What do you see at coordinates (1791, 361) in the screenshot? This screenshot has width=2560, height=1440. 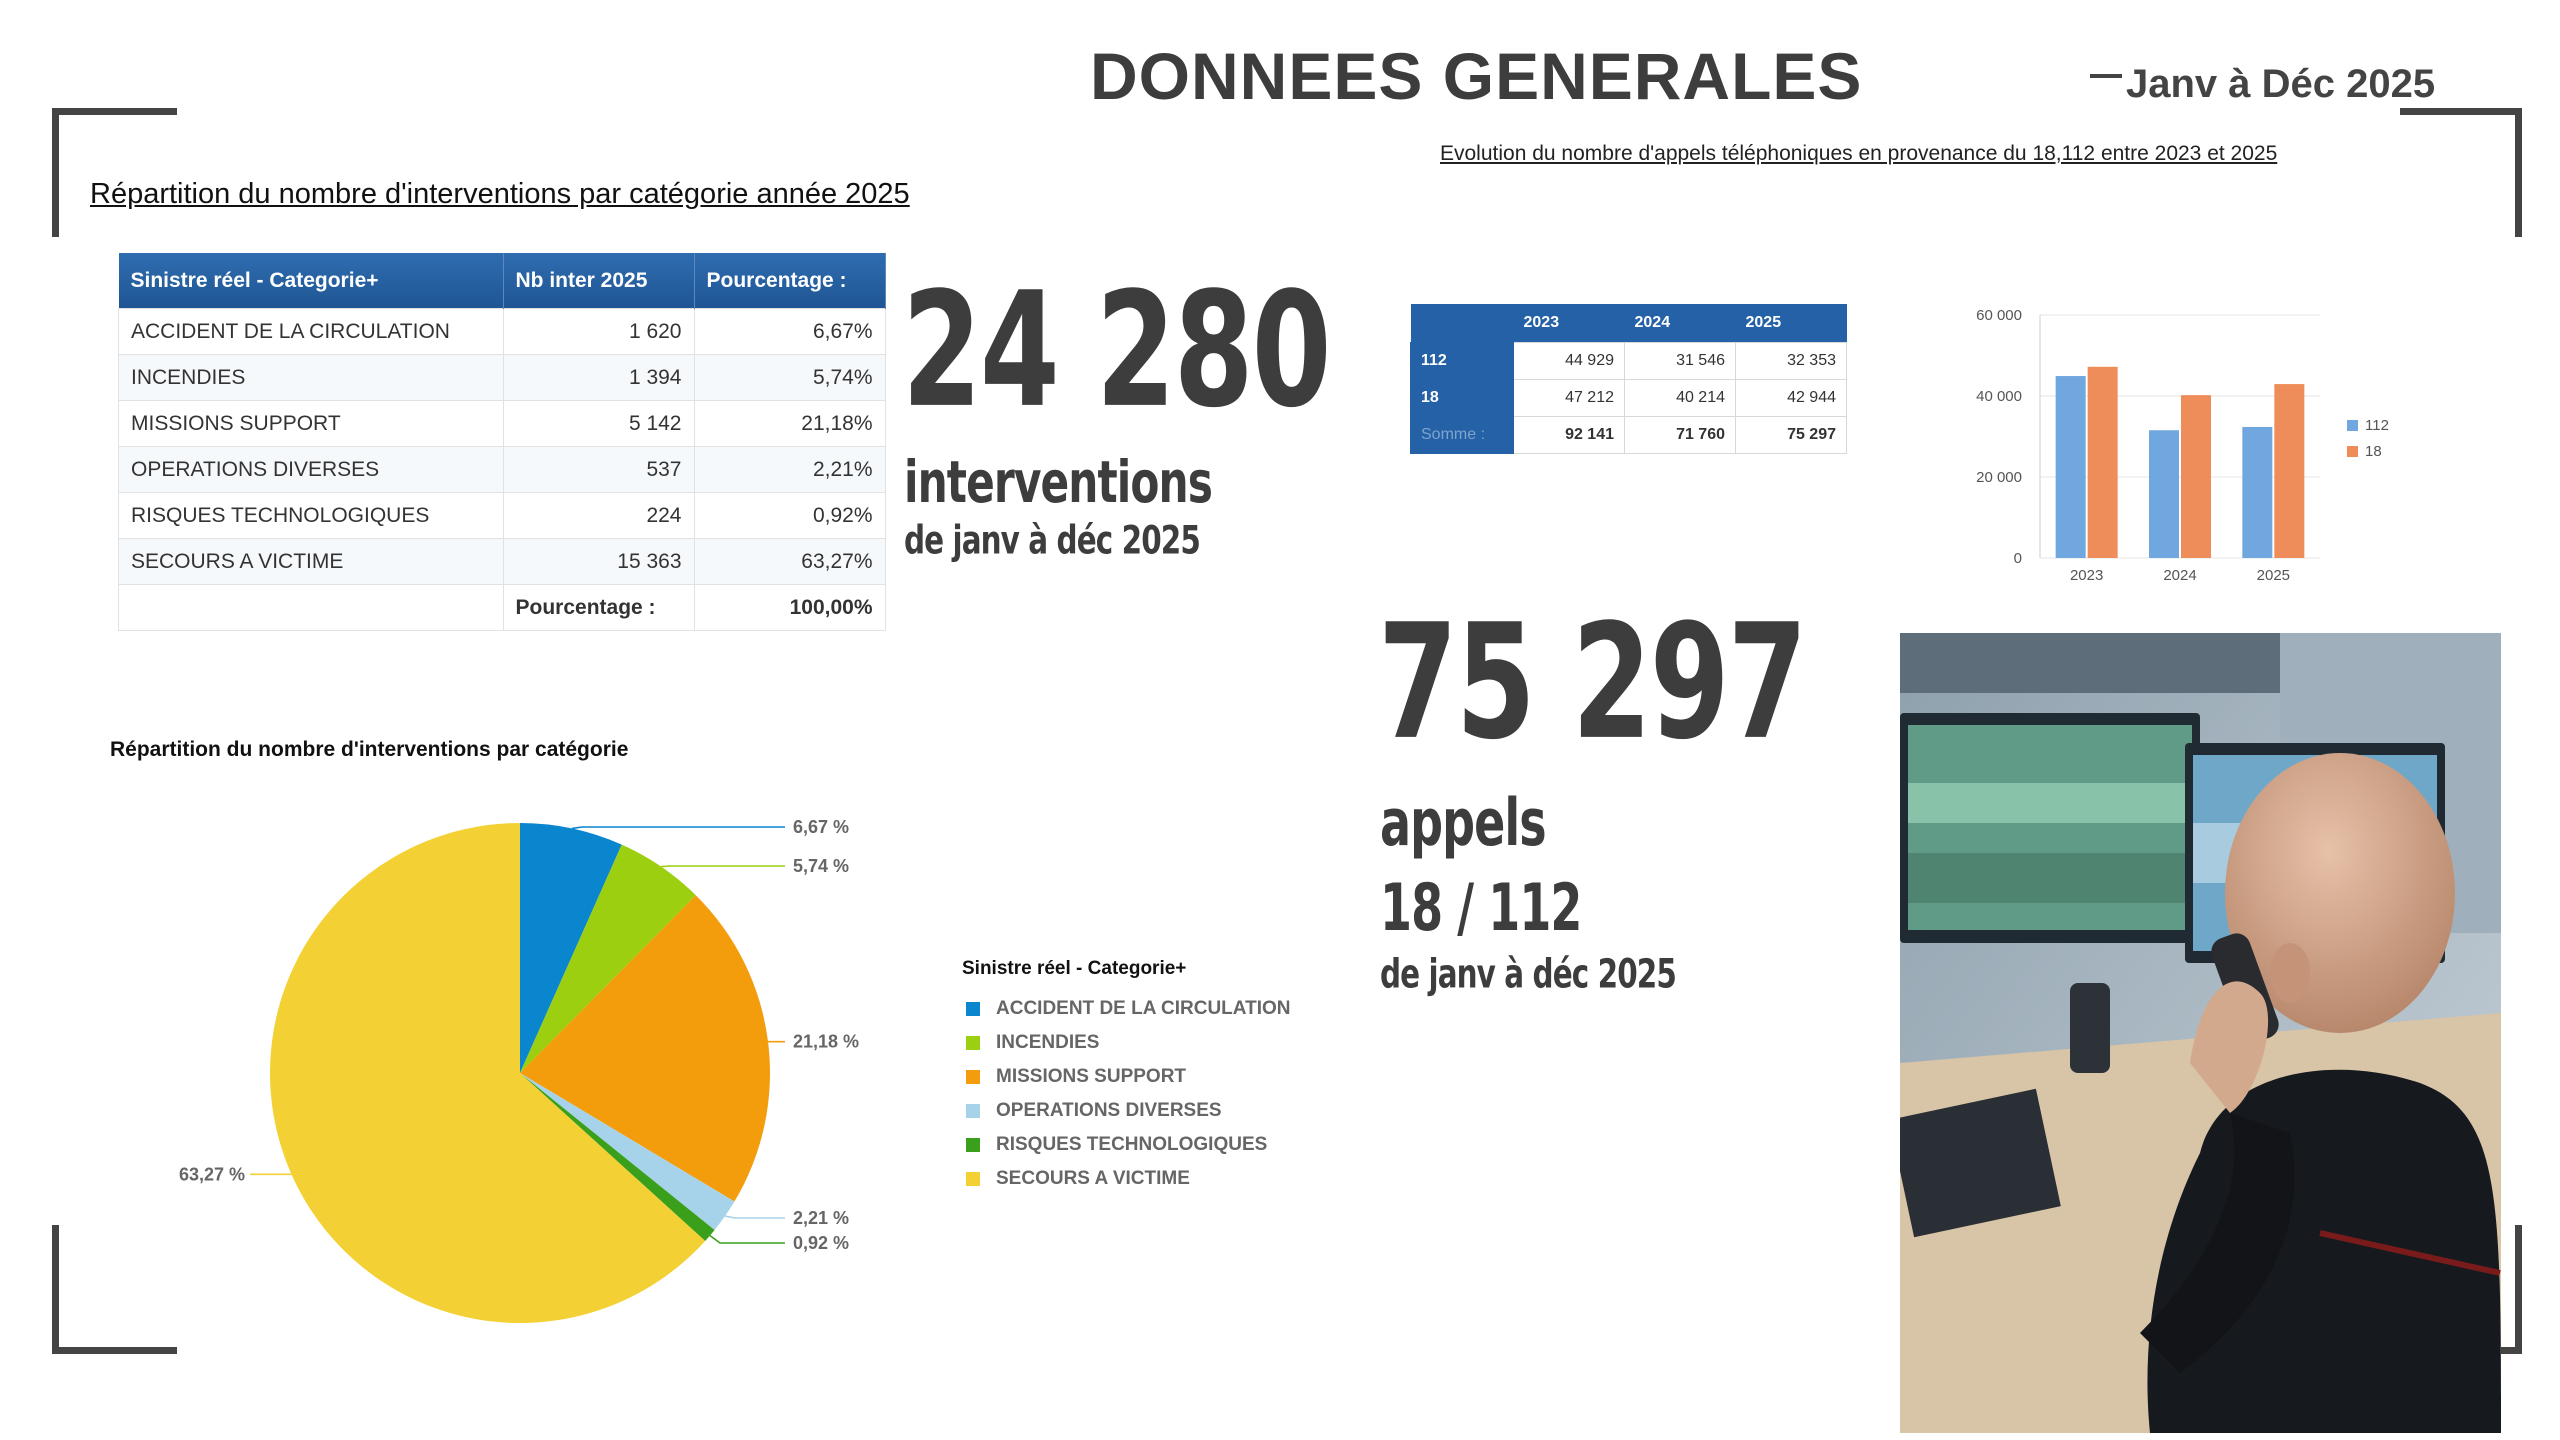 I see `table-cell: 32 353` at bounding box center [1791, 361].